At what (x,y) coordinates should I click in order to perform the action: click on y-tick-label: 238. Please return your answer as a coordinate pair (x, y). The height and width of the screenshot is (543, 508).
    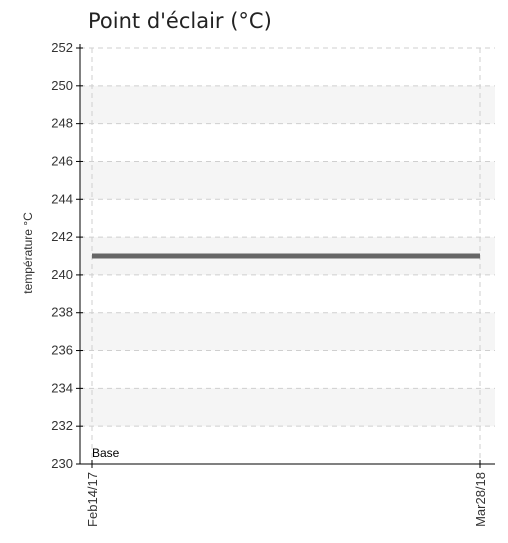
    Looking at the image, I should click on (62, 312).